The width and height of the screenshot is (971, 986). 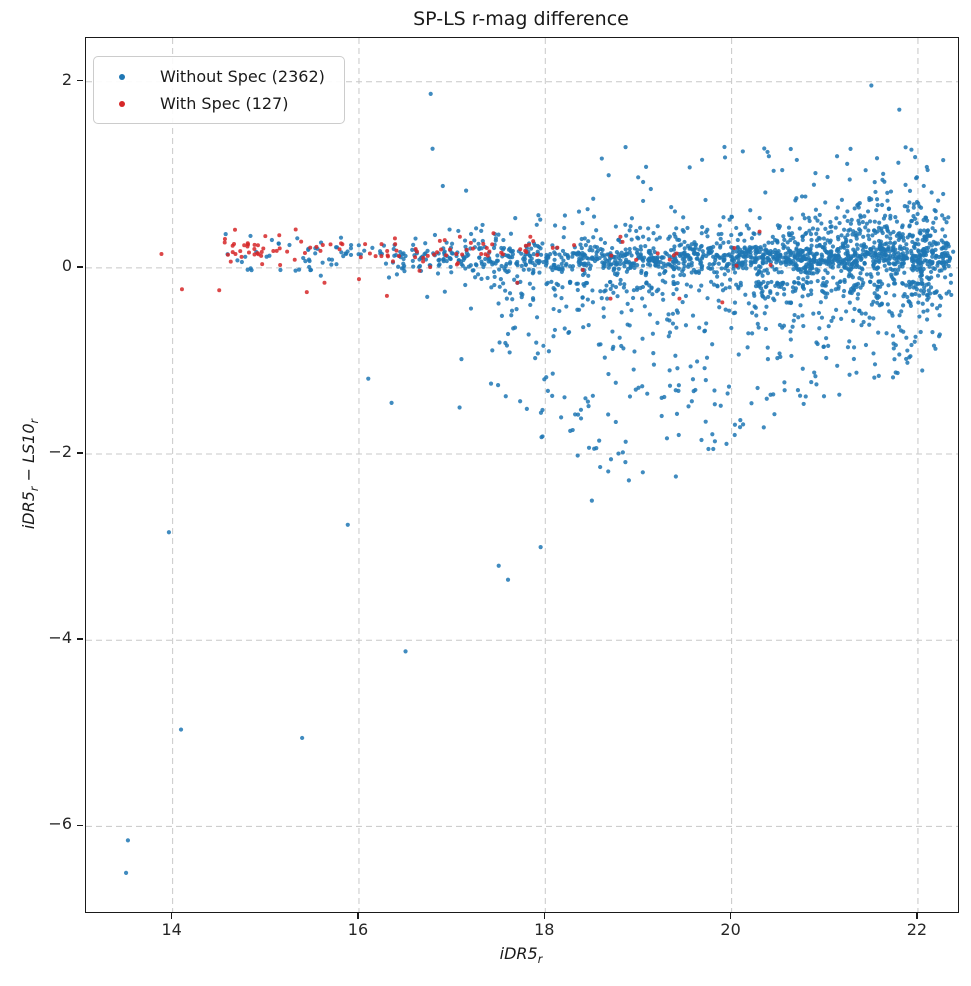 I want to click on x-tick-label: 16, so click(x=358, y=929).